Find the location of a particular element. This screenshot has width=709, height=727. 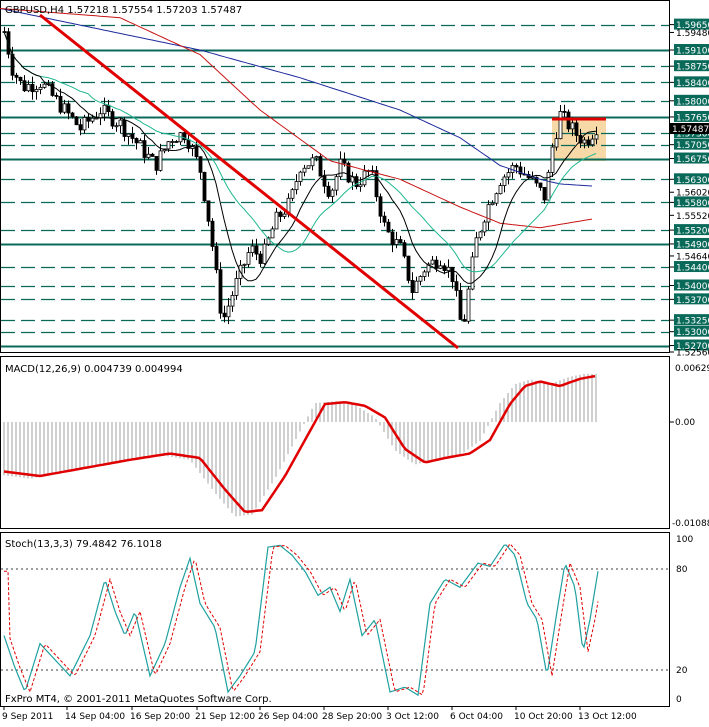

price-label: 1.52700 is located at coordinates (692, 347).